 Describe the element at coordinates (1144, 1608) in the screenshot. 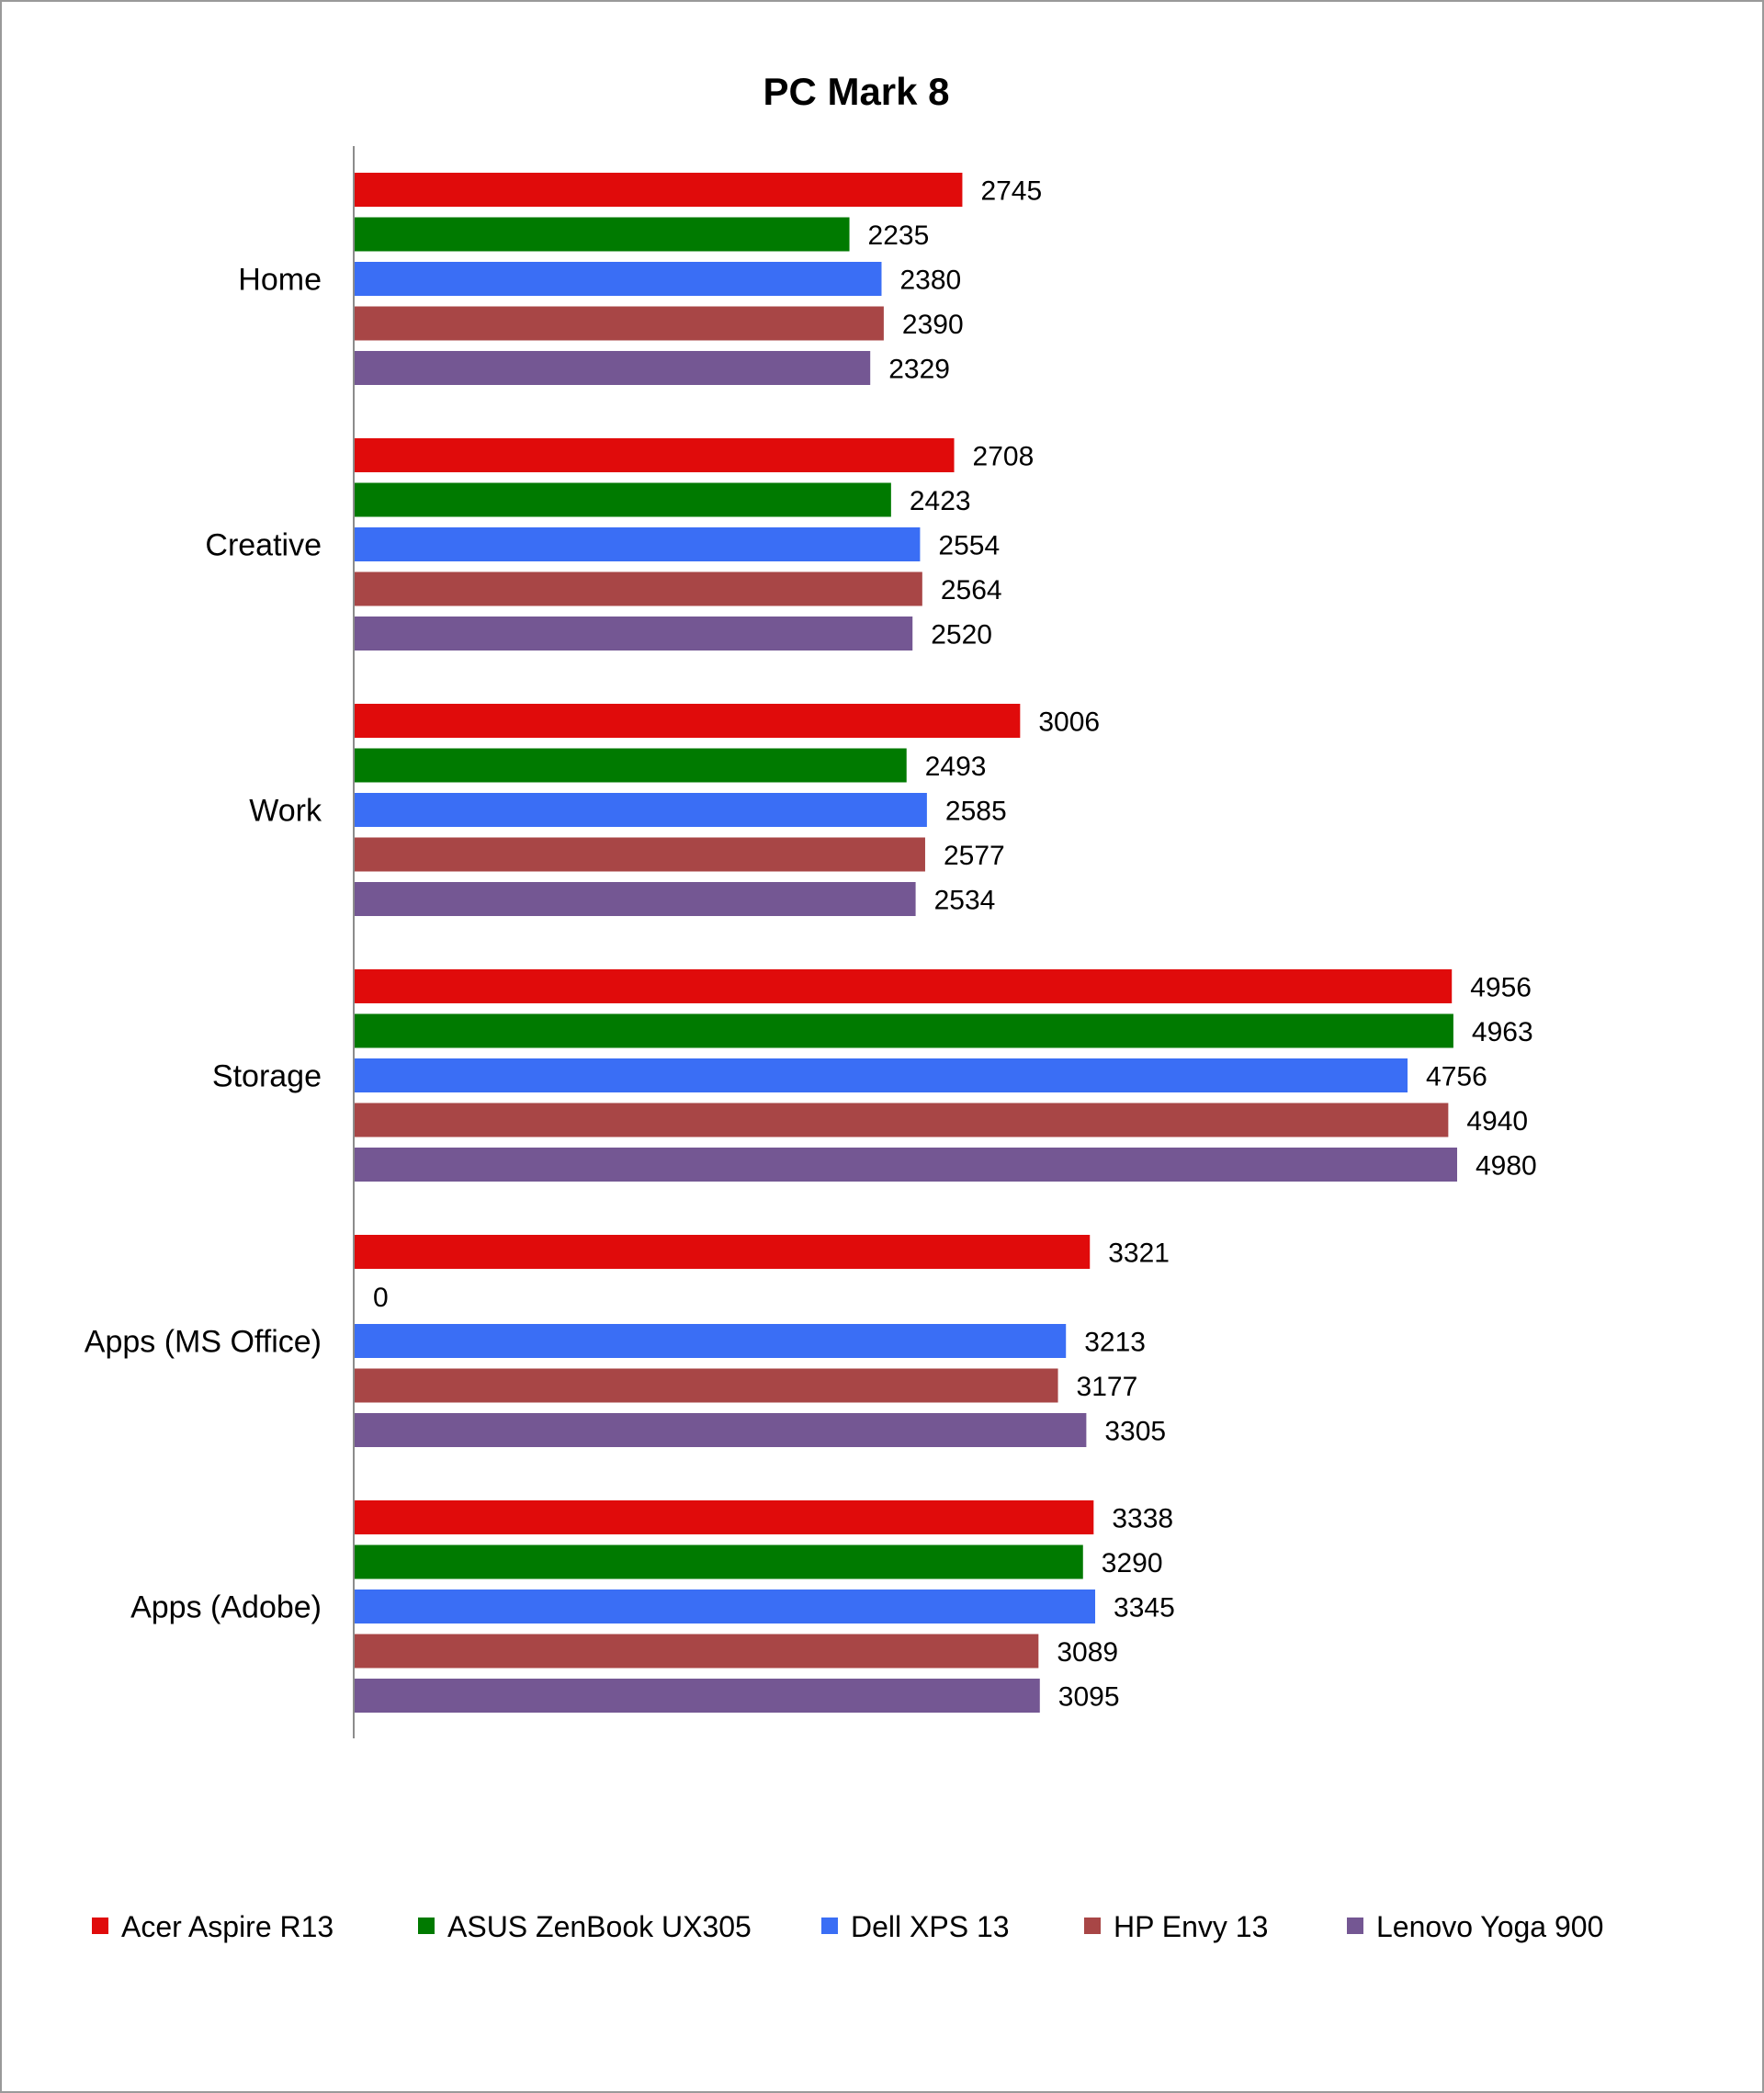

I see `value-label-apps-adobe-dell-xps-13: 3345` at that location.